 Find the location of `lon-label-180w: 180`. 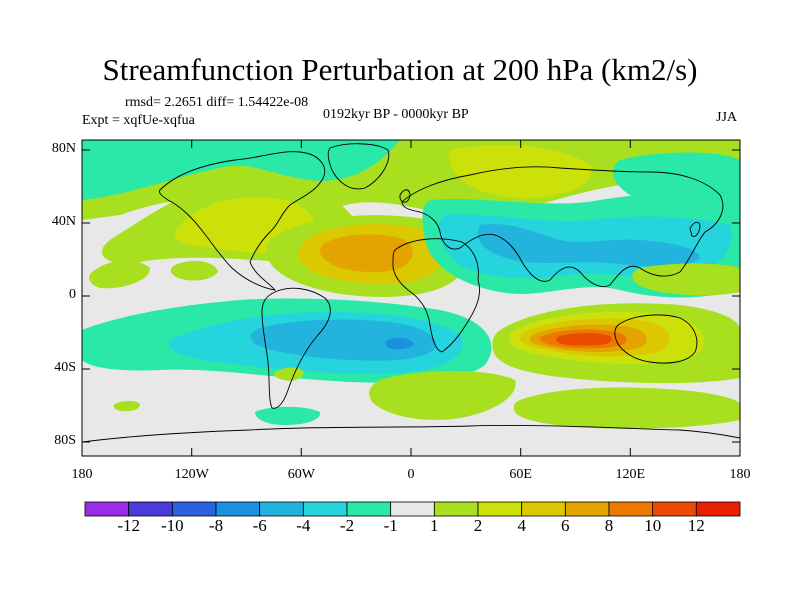

lon-label-180w: 180 is located at coordinates (82, 474).